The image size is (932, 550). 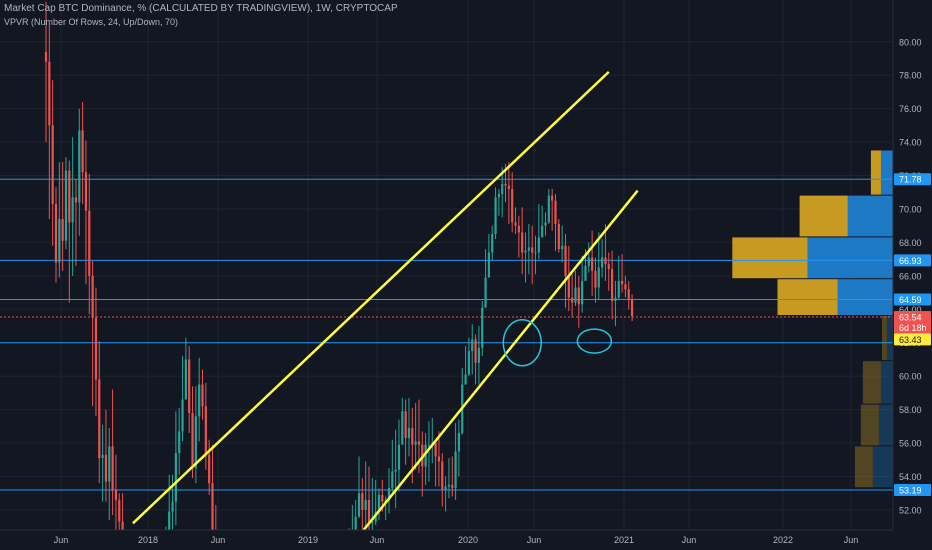 I want to click on price-tick-label: 60.00, so click(x=910, y=377).